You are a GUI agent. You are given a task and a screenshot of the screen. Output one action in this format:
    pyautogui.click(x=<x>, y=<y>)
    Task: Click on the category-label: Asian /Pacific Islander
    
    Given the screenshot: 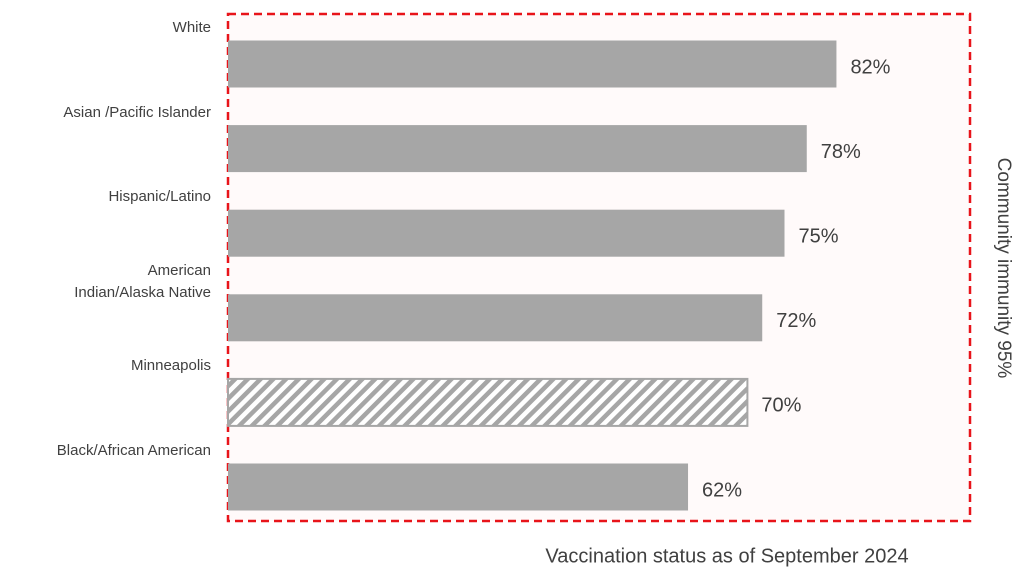 What is the action you would take?
    pyautogui.click(x=137, y=112)
    